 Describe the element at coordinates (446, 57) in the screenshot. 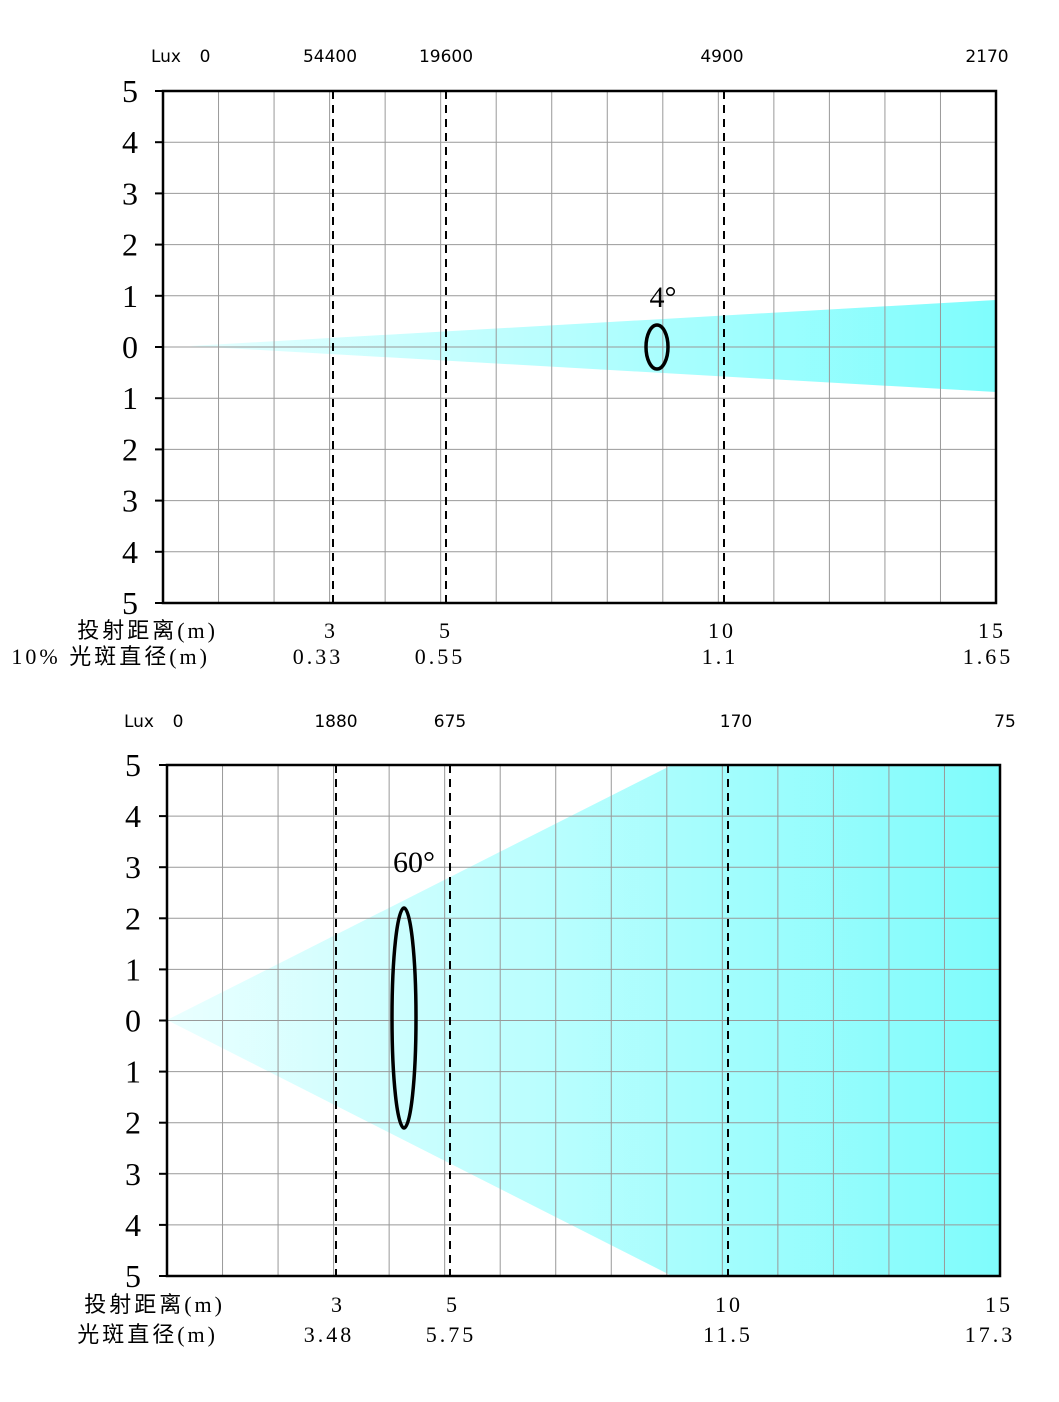

I see `lux-value: 19600` at that location.